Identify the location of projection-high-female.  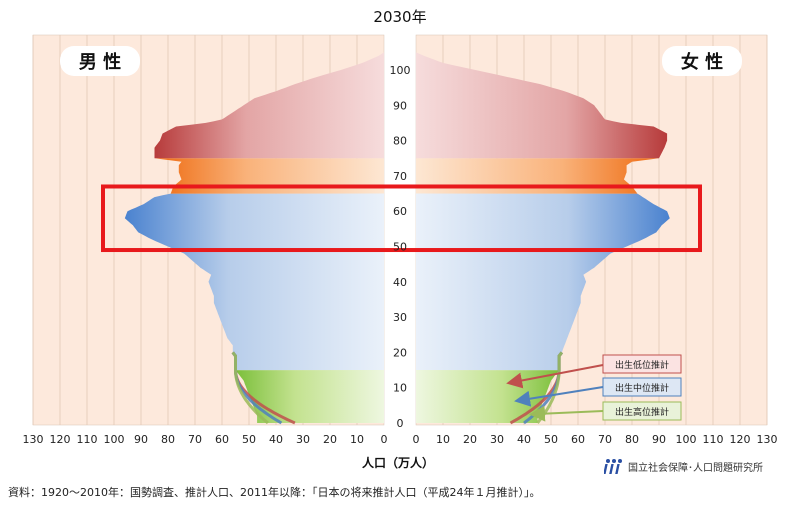
(550, 387).